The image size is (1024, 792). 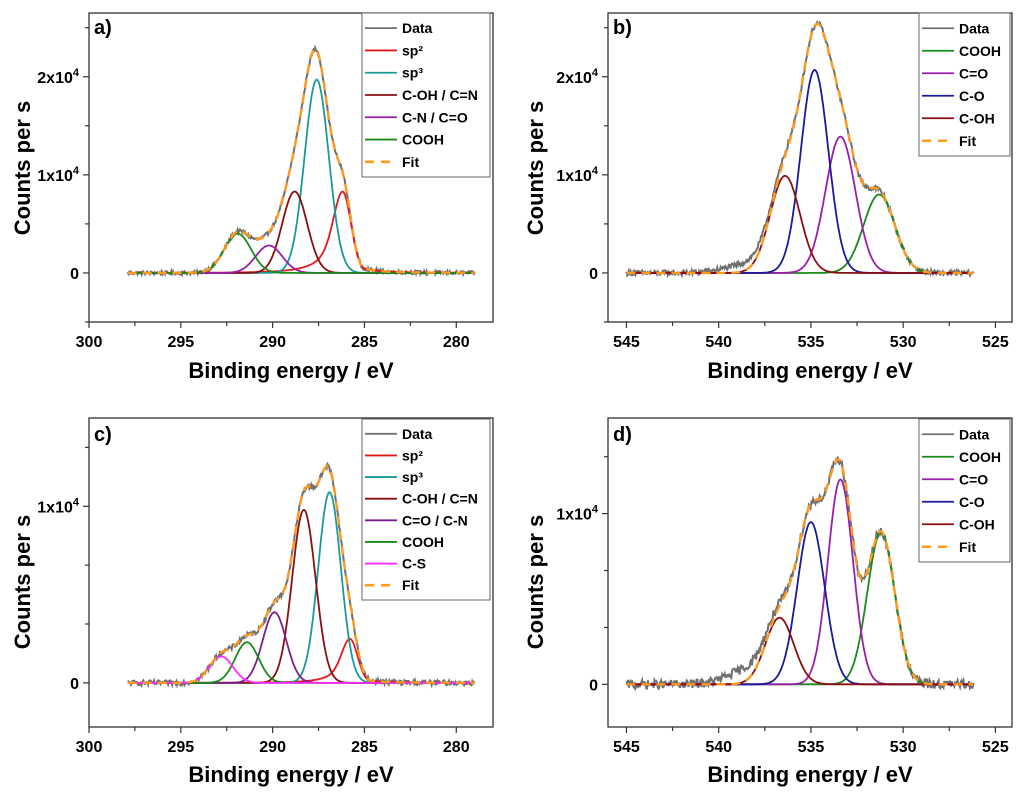 What do you see at coordinates (435, 117) in the screenshot?
I see `legend-label: C-N / C=O` at bounding box center [435, 117].